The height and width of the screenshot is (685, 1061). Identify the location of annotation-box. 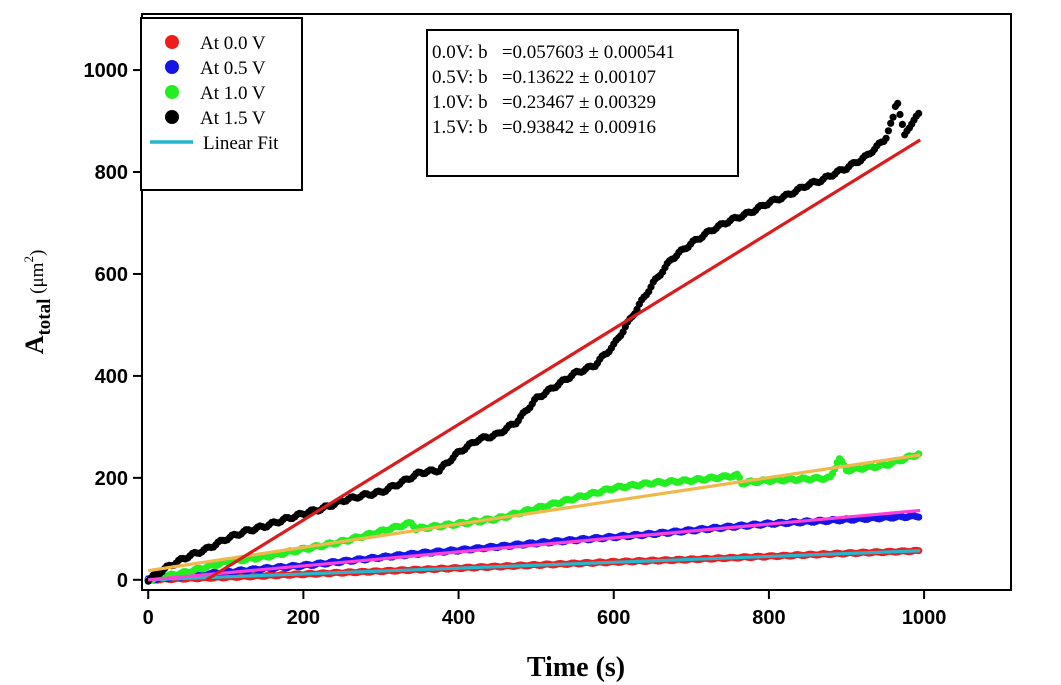
(582, 103).